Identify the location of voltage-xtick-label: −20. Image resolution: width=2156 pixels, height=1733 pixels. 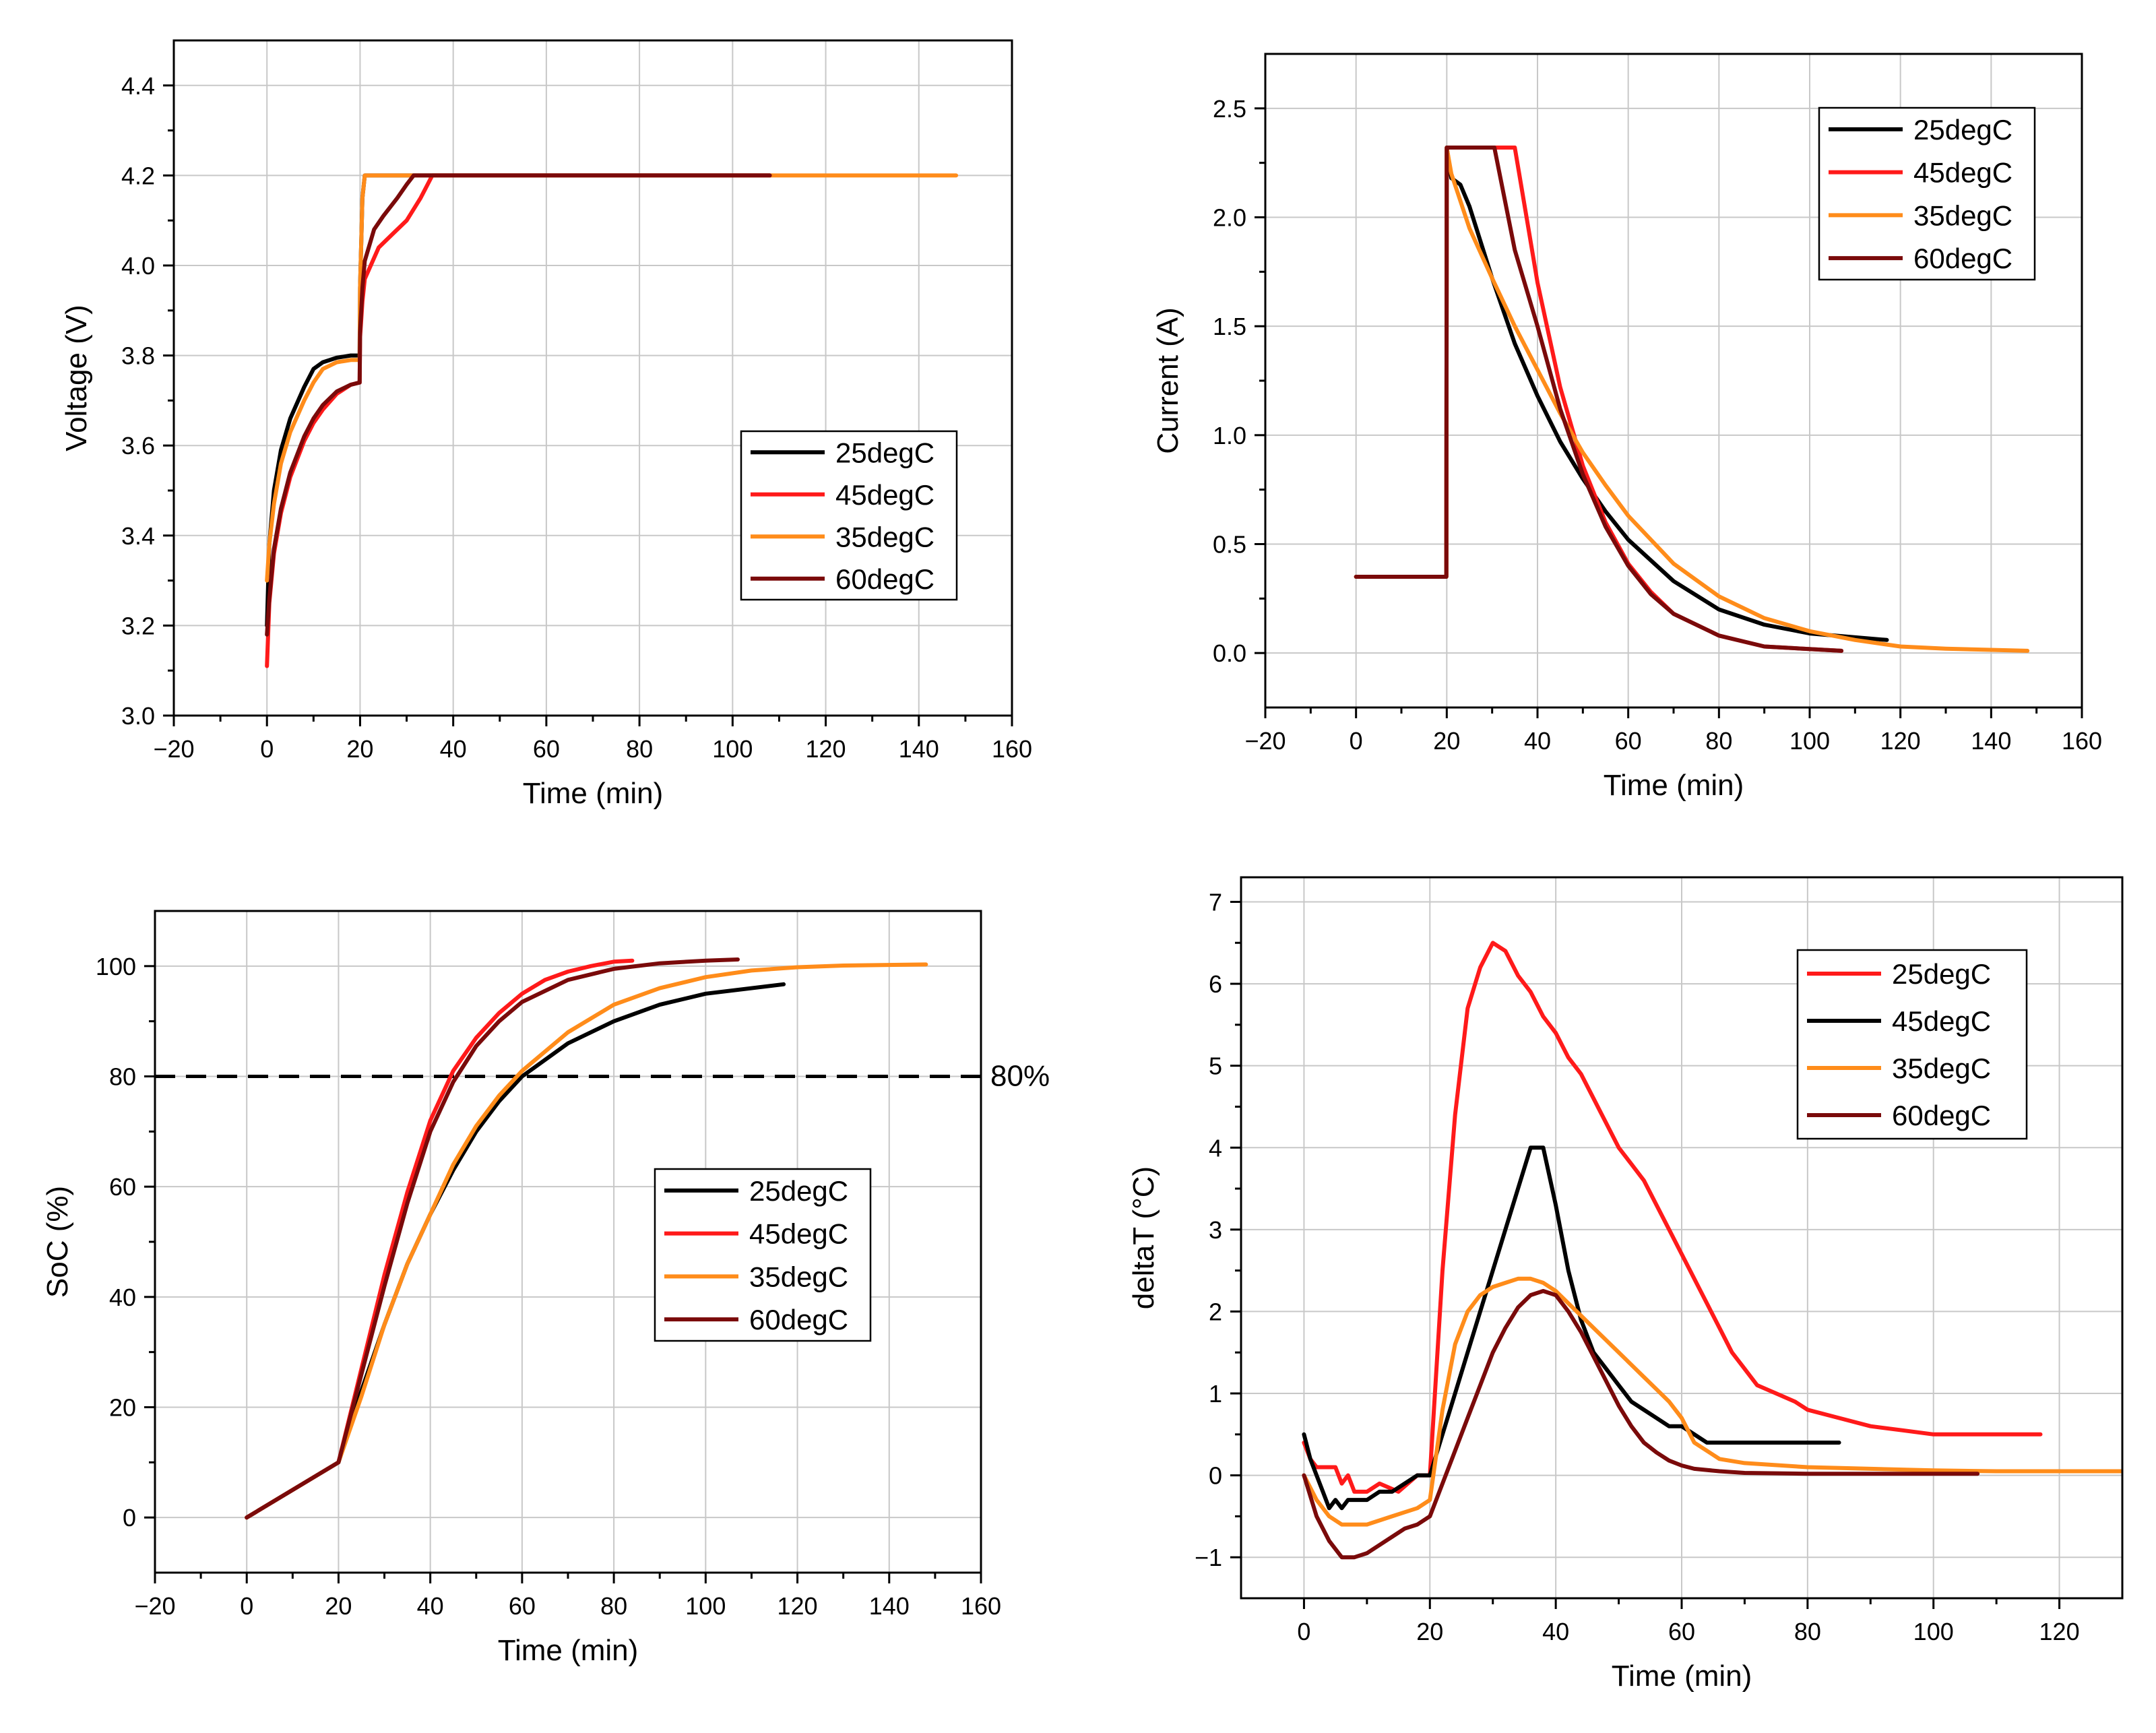
(173, 749).